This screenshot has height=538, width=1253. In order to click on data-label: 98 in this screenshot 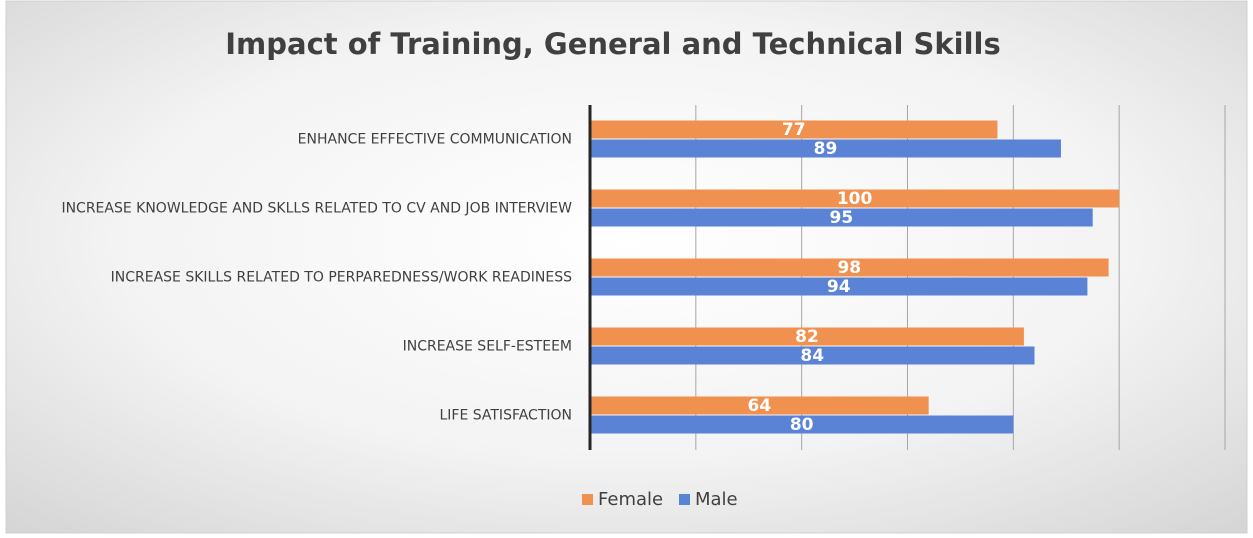, I will do `click(849, 268)`.